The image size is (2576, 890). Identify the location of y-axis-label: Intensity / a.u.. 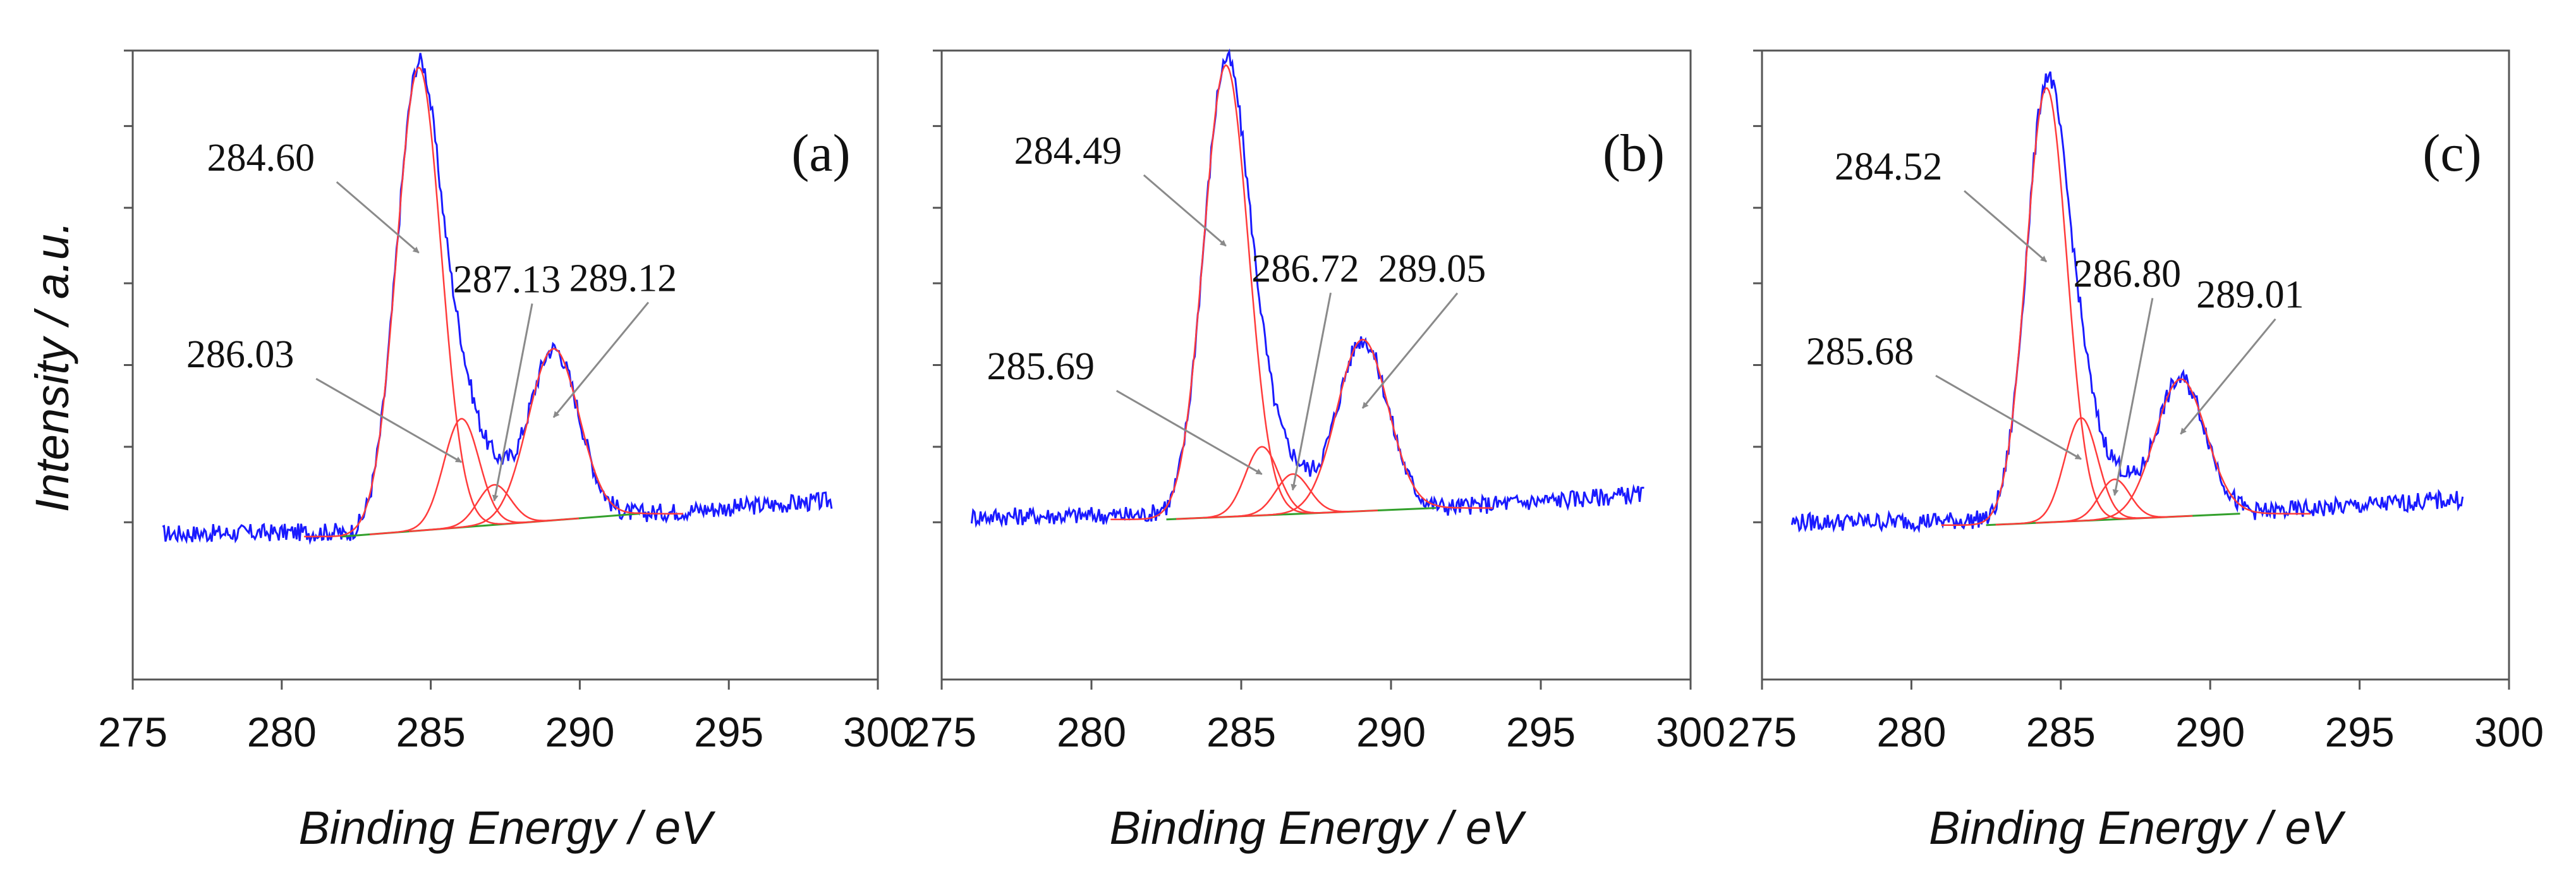
(52, 367).